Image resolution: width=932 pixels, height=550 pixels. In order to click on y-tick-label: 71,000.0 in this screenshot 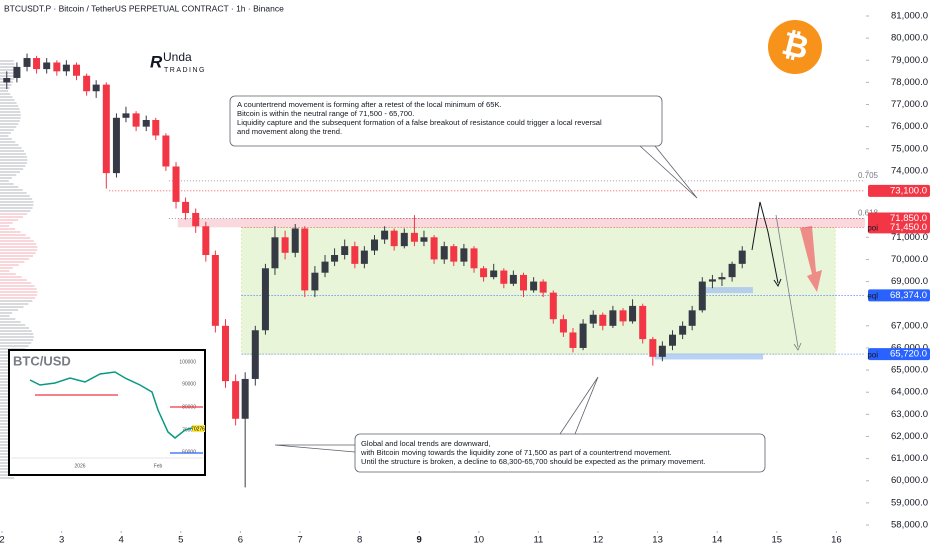, I will do `click(909, 237)`.